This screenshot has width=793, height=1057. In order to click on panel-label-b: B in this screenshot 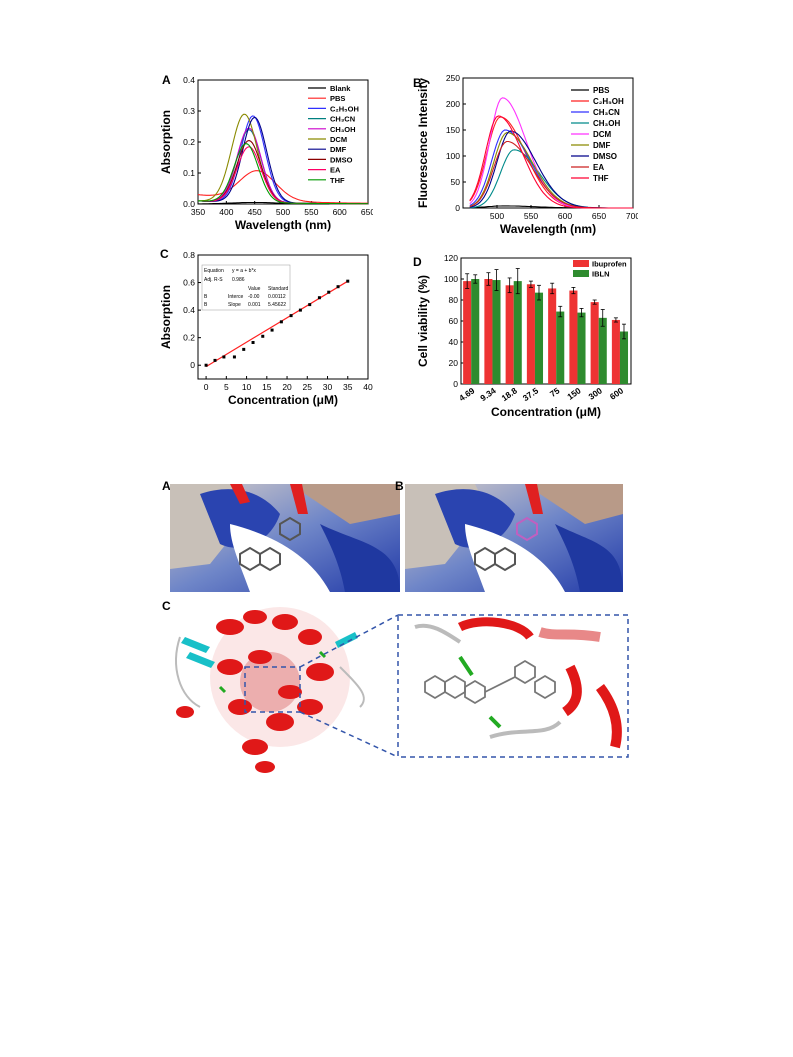, I will do `click(417, 83)`.